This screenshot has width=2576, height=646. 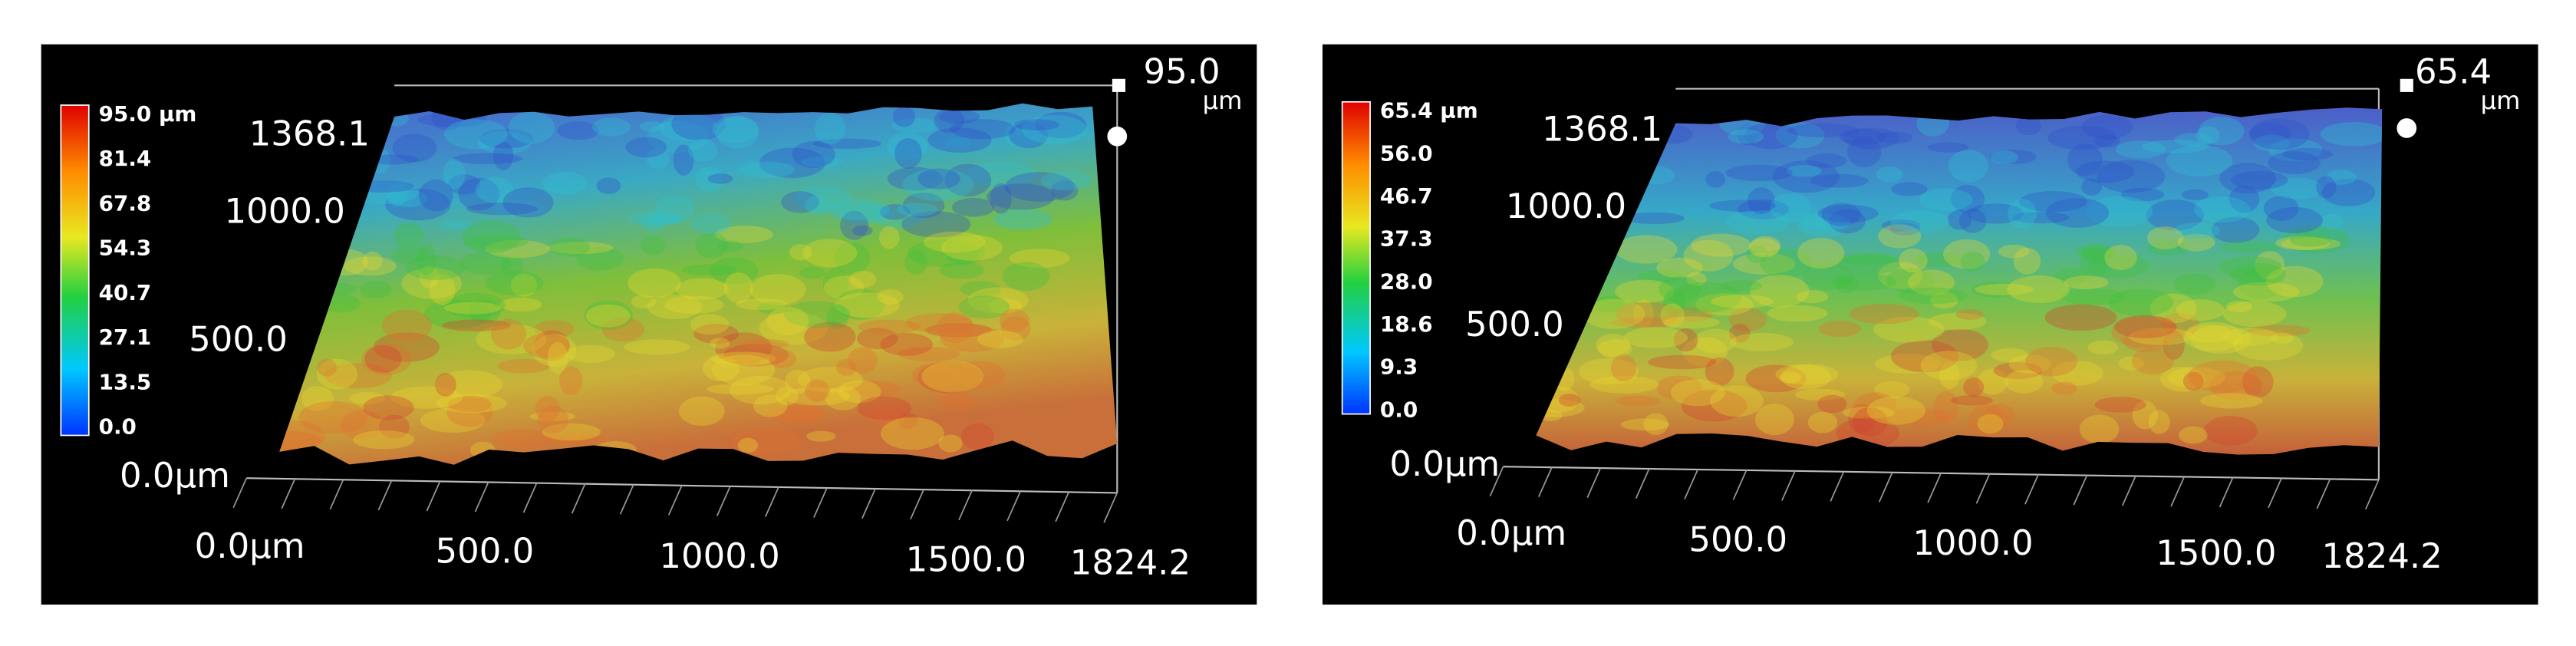 What do you see at coordinates (1514, 324) in the screenshot?
I see `y-axis-label: 500.0` at bounding box center [1514, 324].